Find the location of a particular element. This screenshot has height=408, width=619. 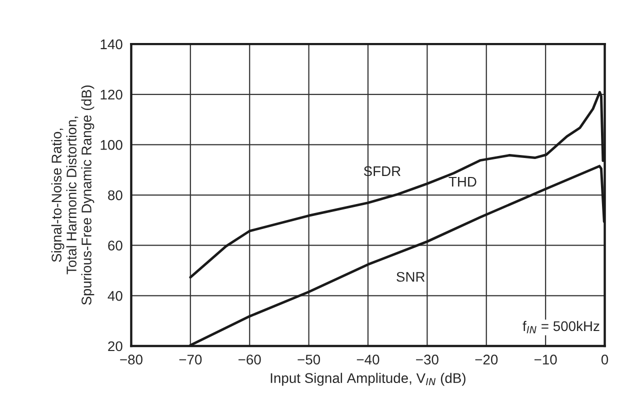

y-tick-label: 20 is located at coordinates (115, 346).